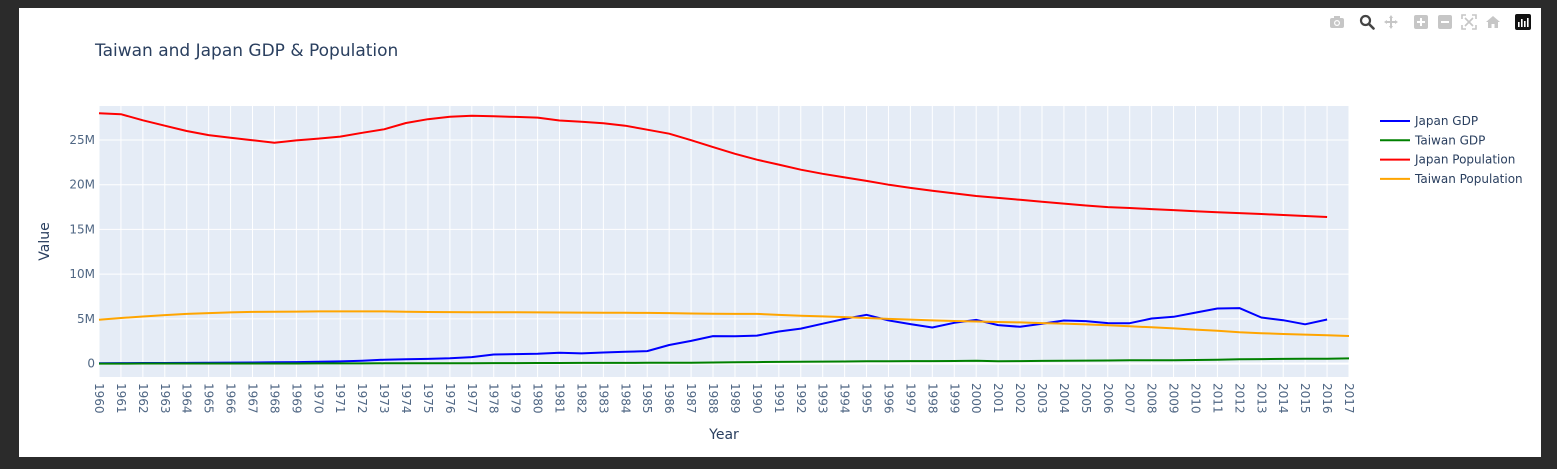 The width and height of the screenshot is (1557, 469). What do you see at coordinates (867, 398) in the screenshot?
I see `x-tick-label: 1995` at bounding box center [867, 398].